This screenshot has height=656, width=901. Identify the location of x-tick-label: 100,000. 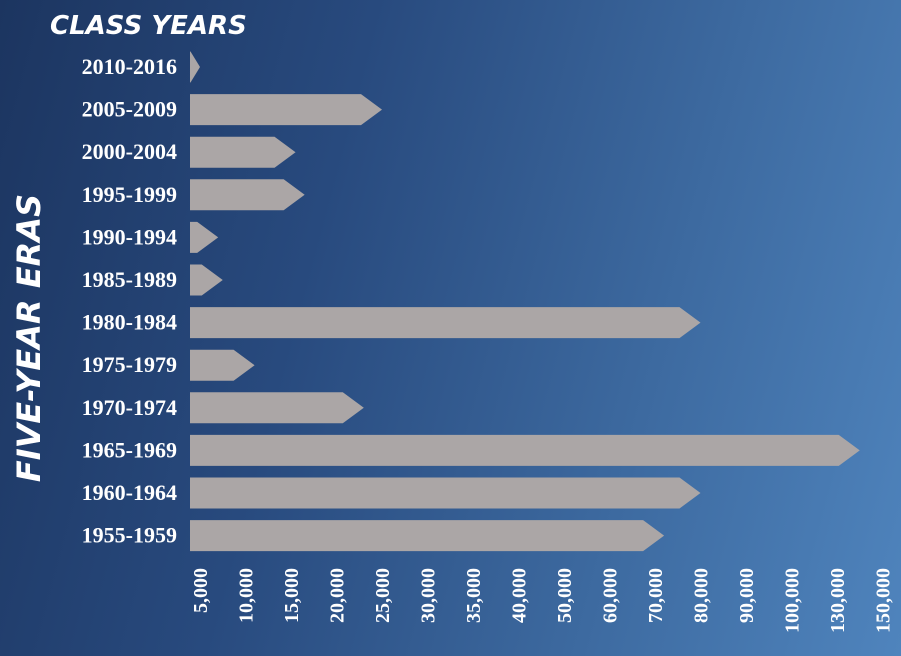
(793, 600).